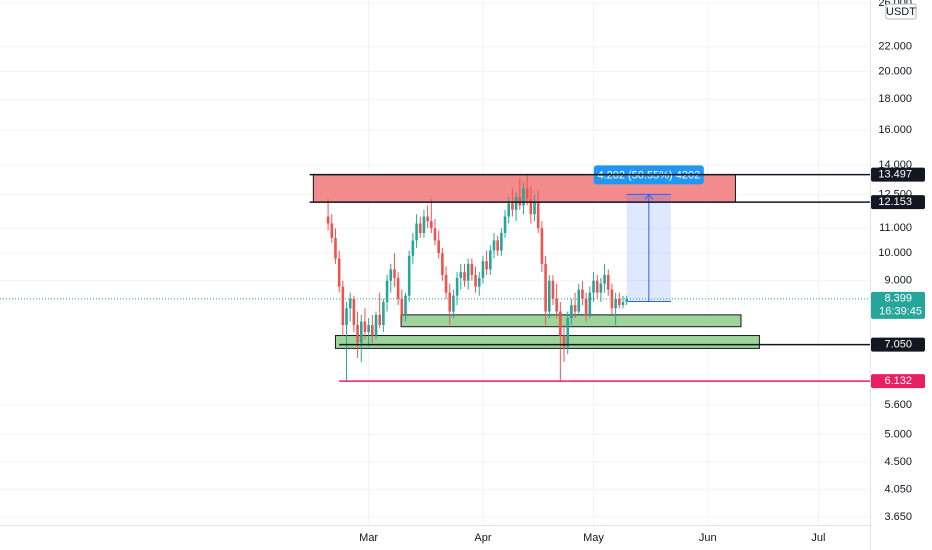 Image resolution: width=932 pixels, height=550 pixels. I want to click on price-label: 8.399, so click(898, 299).